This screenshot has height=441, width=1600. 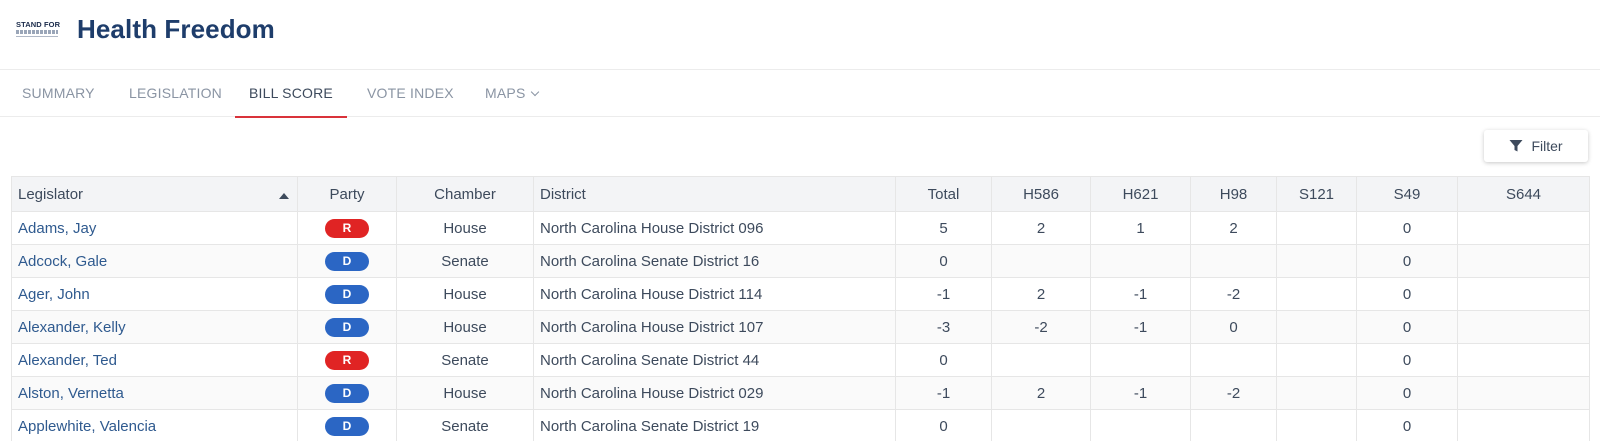 I want to click on sort-ascending-icon, so click(x=284, y=195).